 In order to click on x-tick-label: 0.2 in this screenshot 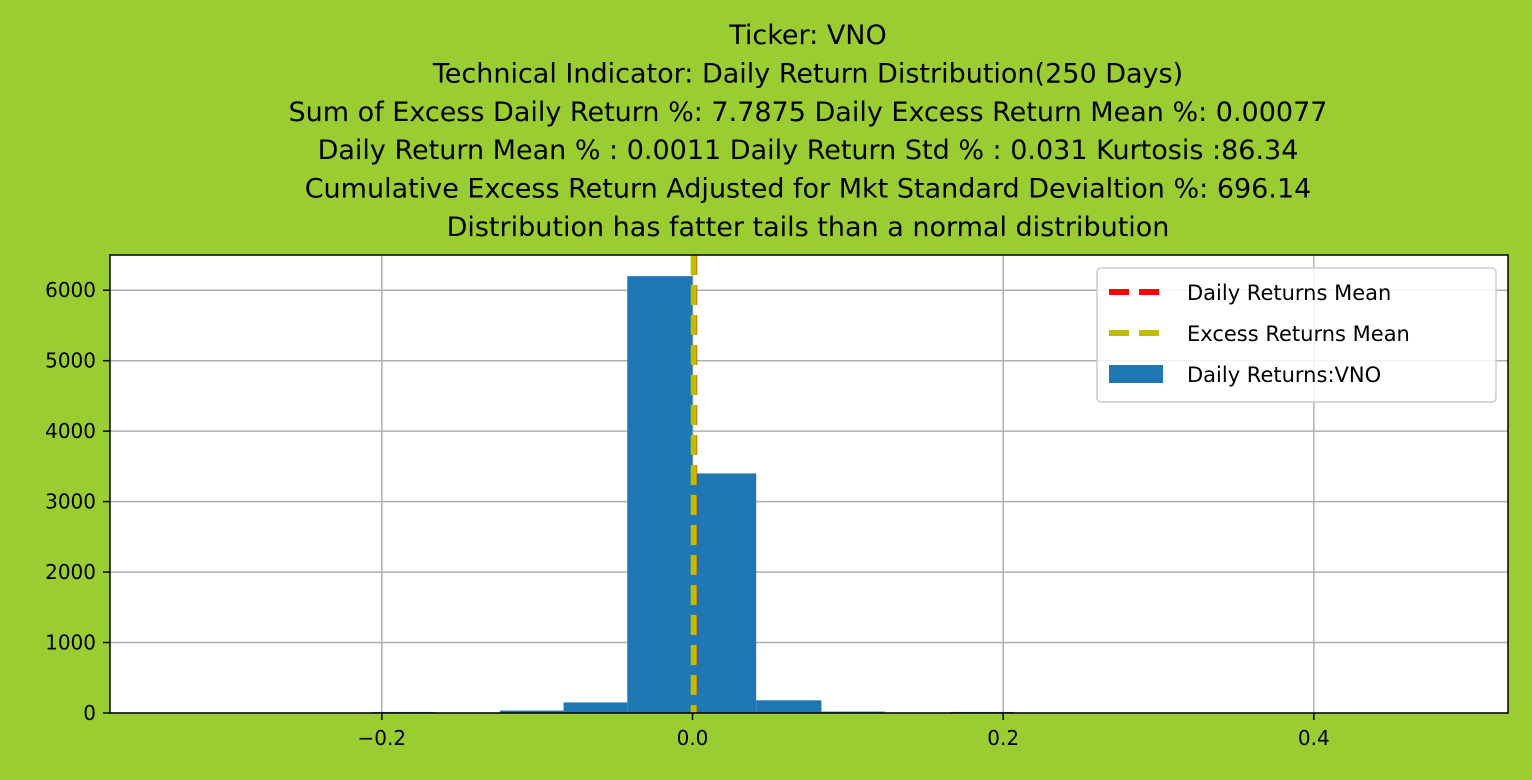, I will do `click(1003, 738)`.